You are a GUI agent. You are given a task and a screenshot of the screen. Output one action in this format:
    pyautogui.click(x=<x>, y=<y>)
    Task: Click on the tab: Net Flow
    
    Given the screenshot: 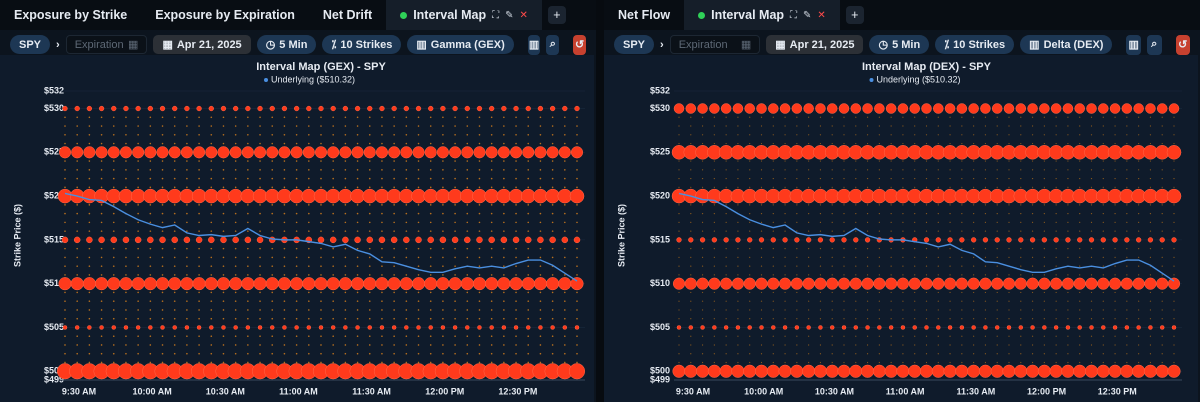 What is the action you would take?
    pyautogui.click(x=644, y=15)
    